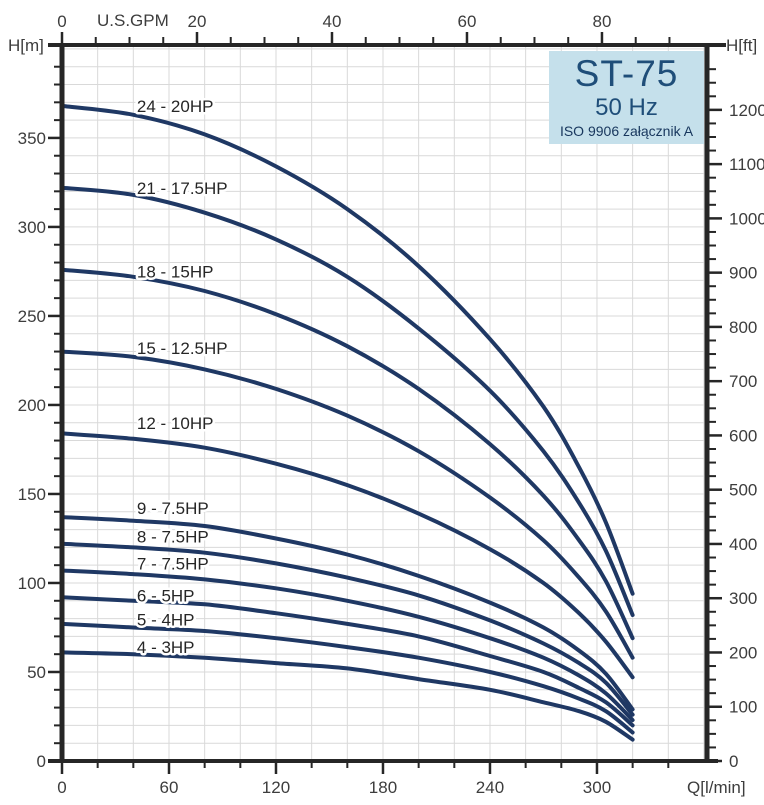 Image resolution: width=764 pixels, height=805 pixels. I want to click on curve-label-12-stage: 12 - 10HP, so click(175, 423).